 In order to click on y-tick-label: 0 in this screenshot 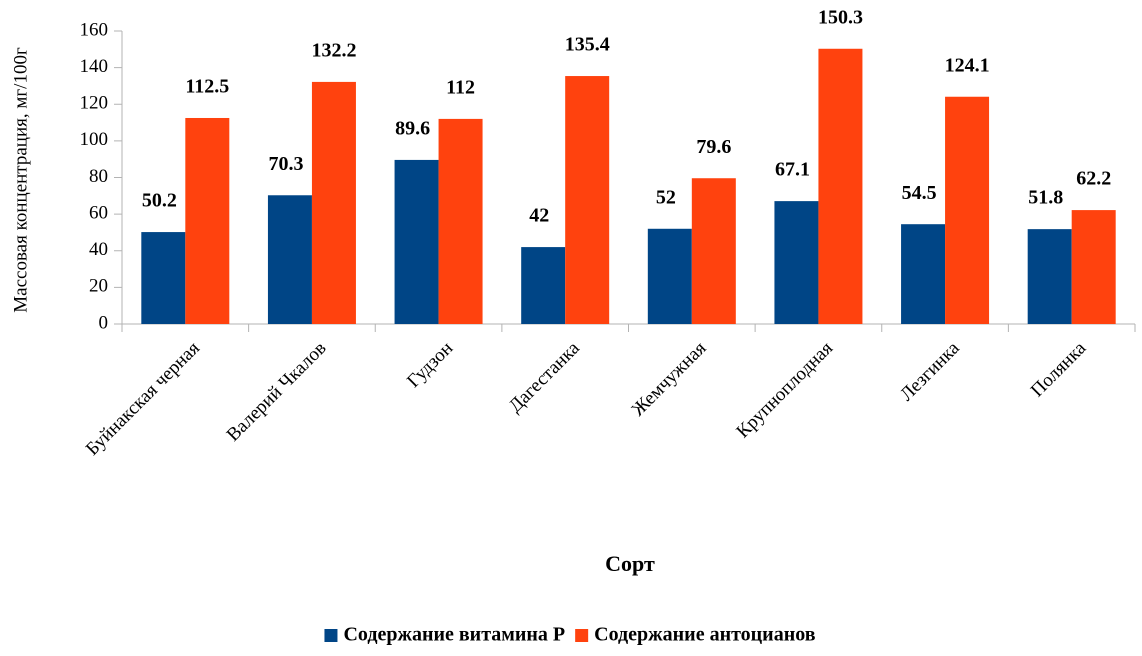, I will do `click(104, 322)`.